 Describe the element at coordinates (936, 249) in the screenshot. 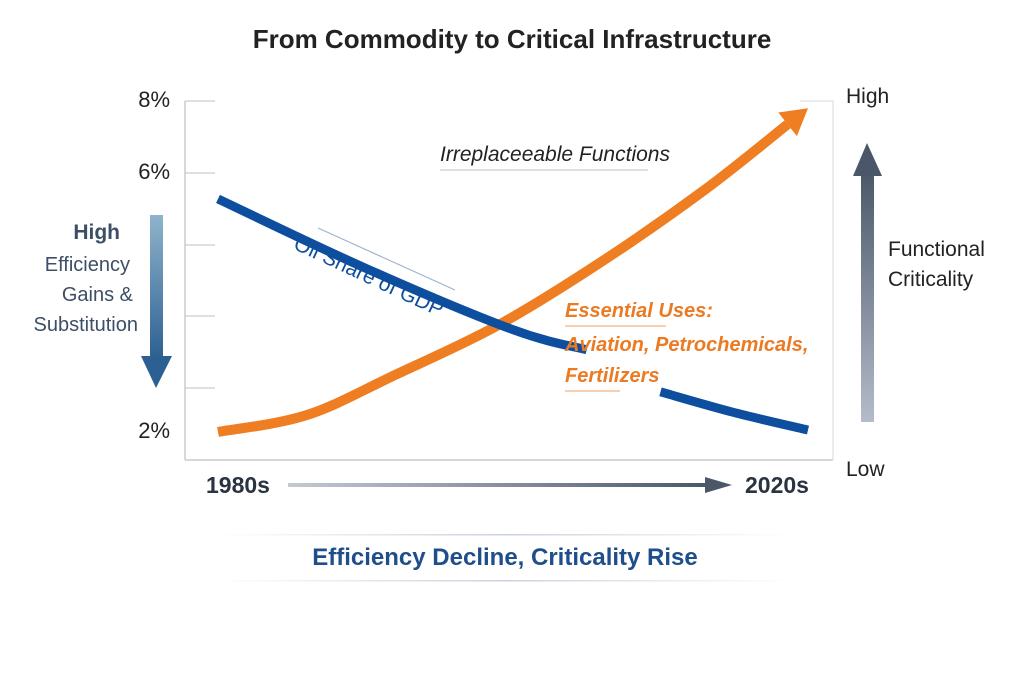

I see `right-axis-label-1: Functional` at that location.